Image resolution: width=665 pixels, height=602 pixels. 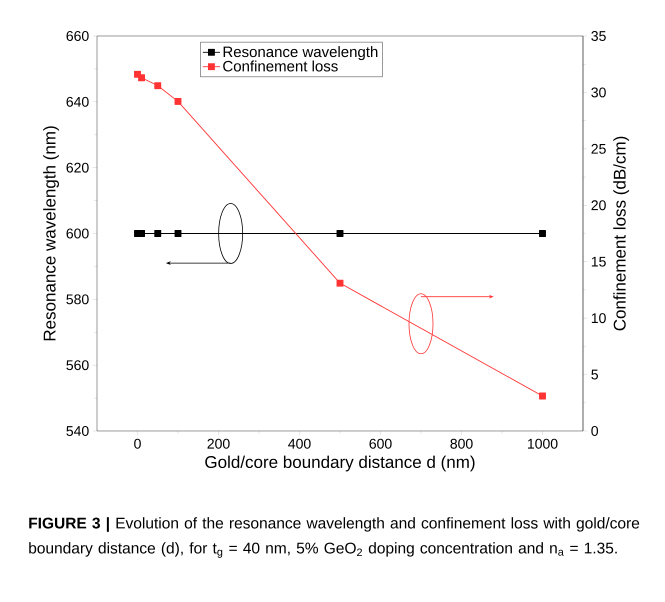 I want to click on x-axis-title: Gold/core boundary distance d (nm), so click(x=339, y=464).